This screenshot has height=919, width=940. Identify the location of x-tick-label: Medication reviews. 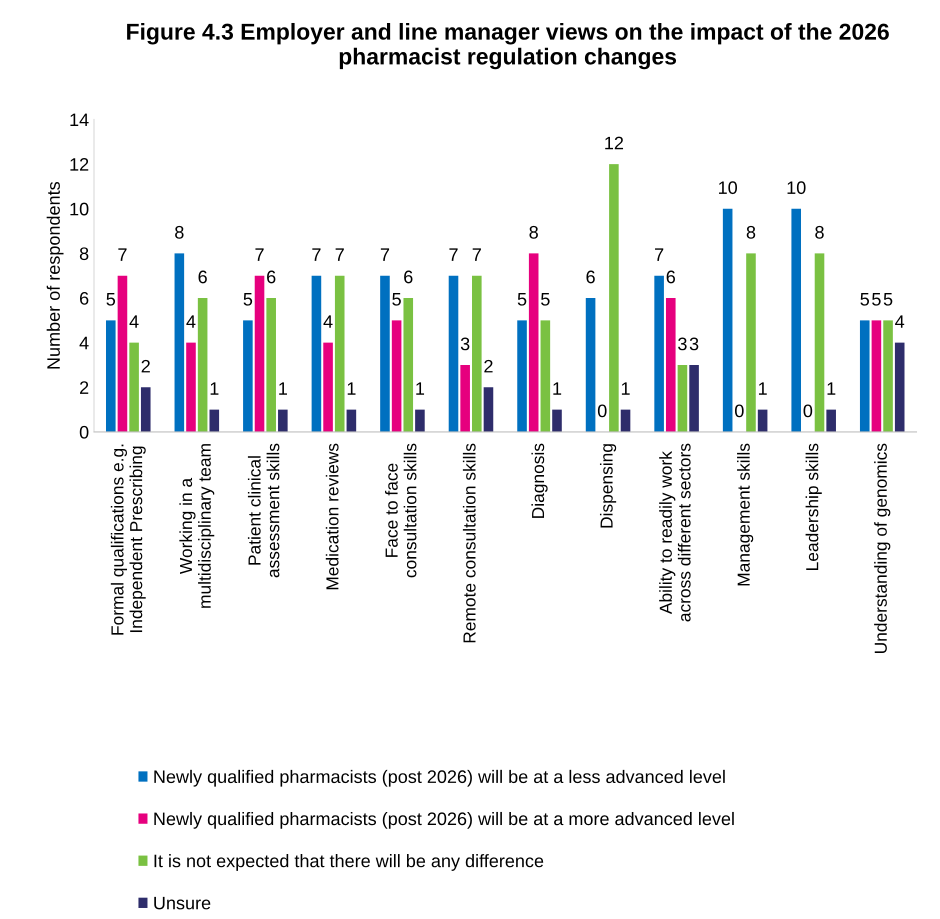
(332, 517).